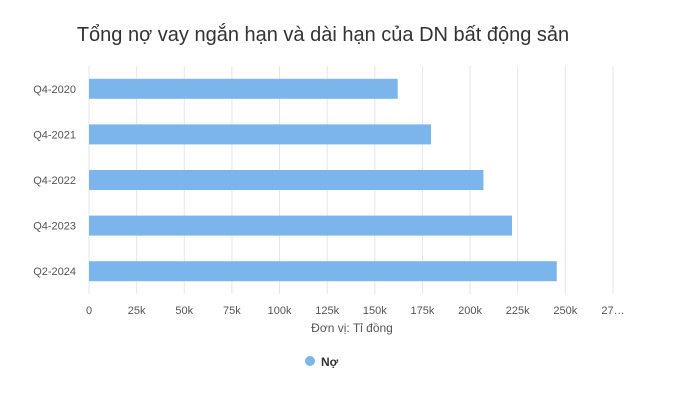 Image resolution: width=680 pixels, height=411 pixels. Describe the element at coordinates (137, 311) in the screenshot. I see `x-tick-label: 25k` at that location.